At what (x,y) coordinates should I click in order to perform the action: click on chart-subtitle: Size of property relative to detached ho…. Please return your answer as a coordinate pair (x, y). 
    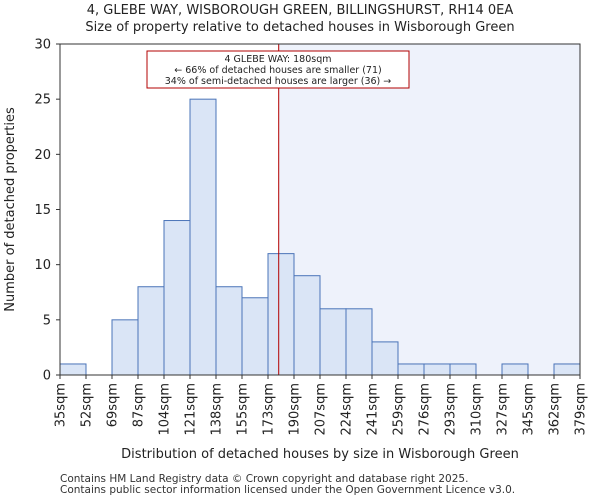
    Looking at the image, I should click on (300, 27).